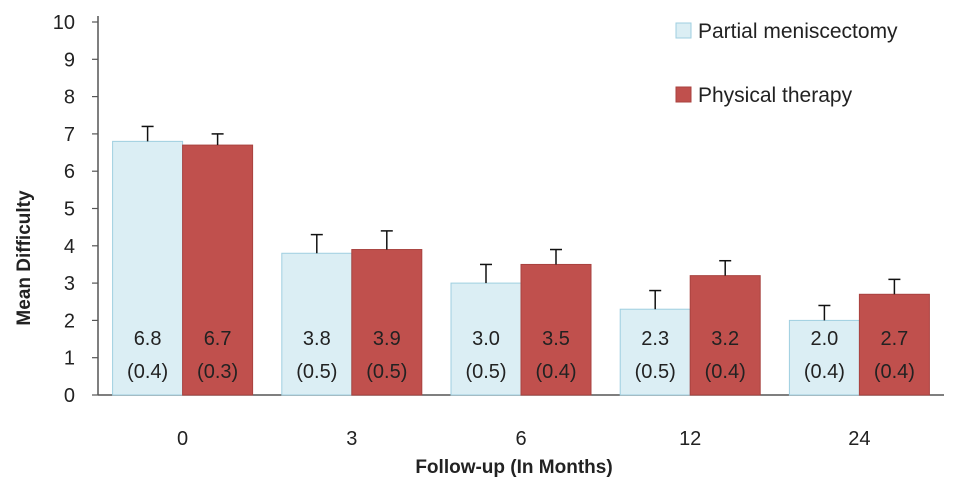 The width and height of the screenshot is (956, 481). Describe the element at coordinates (859, 439) in the screenshot. I see `x-tick-label: 24` at that location.